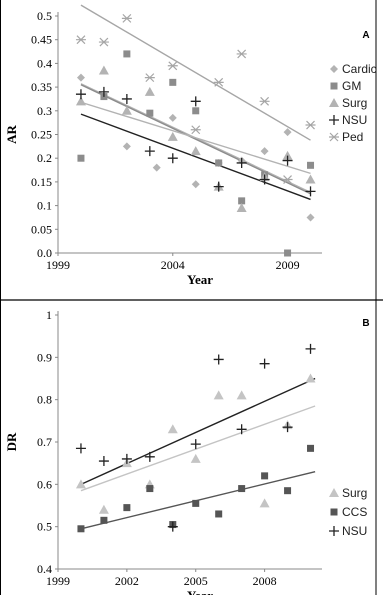  I want to click on y-tick-label: 1, so click(49, 315).